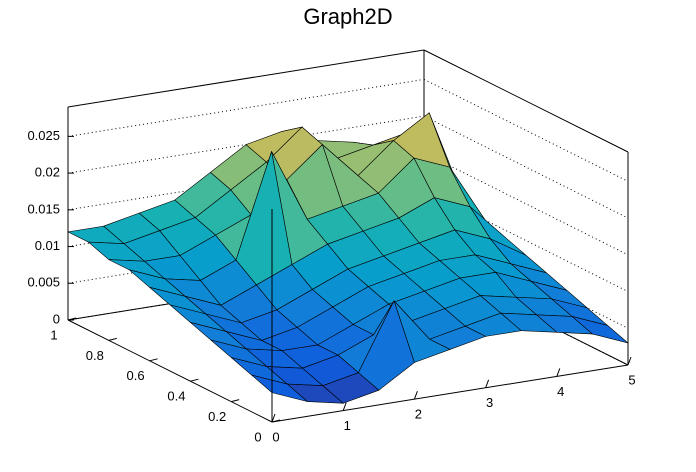  What do you see at coordinates (560, 391) in the screenshot?
I see `x-tick-label: 4` at bounding box center [560, 391].